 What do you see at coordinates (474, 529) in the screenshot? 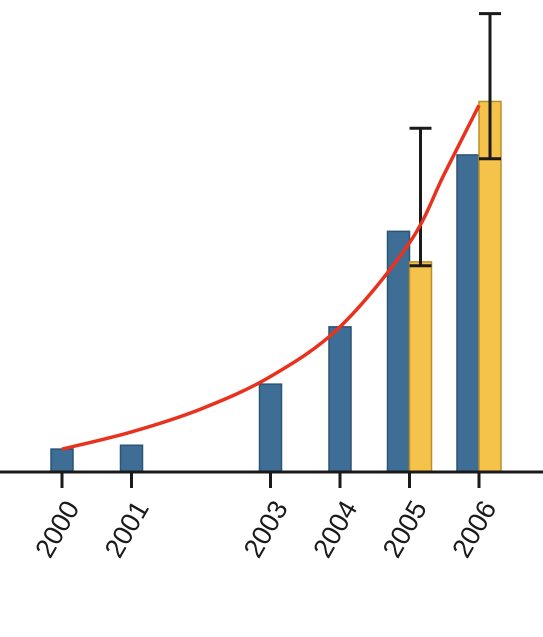
I see `x-tick-label-2006: 2006` at bounding box center [474, 529].